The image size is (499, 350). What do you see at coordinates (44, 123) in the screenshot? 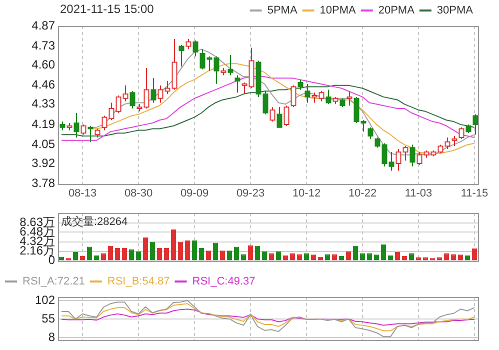
I see `y-tick-label: 4.19` at bounding box center [44, 123].